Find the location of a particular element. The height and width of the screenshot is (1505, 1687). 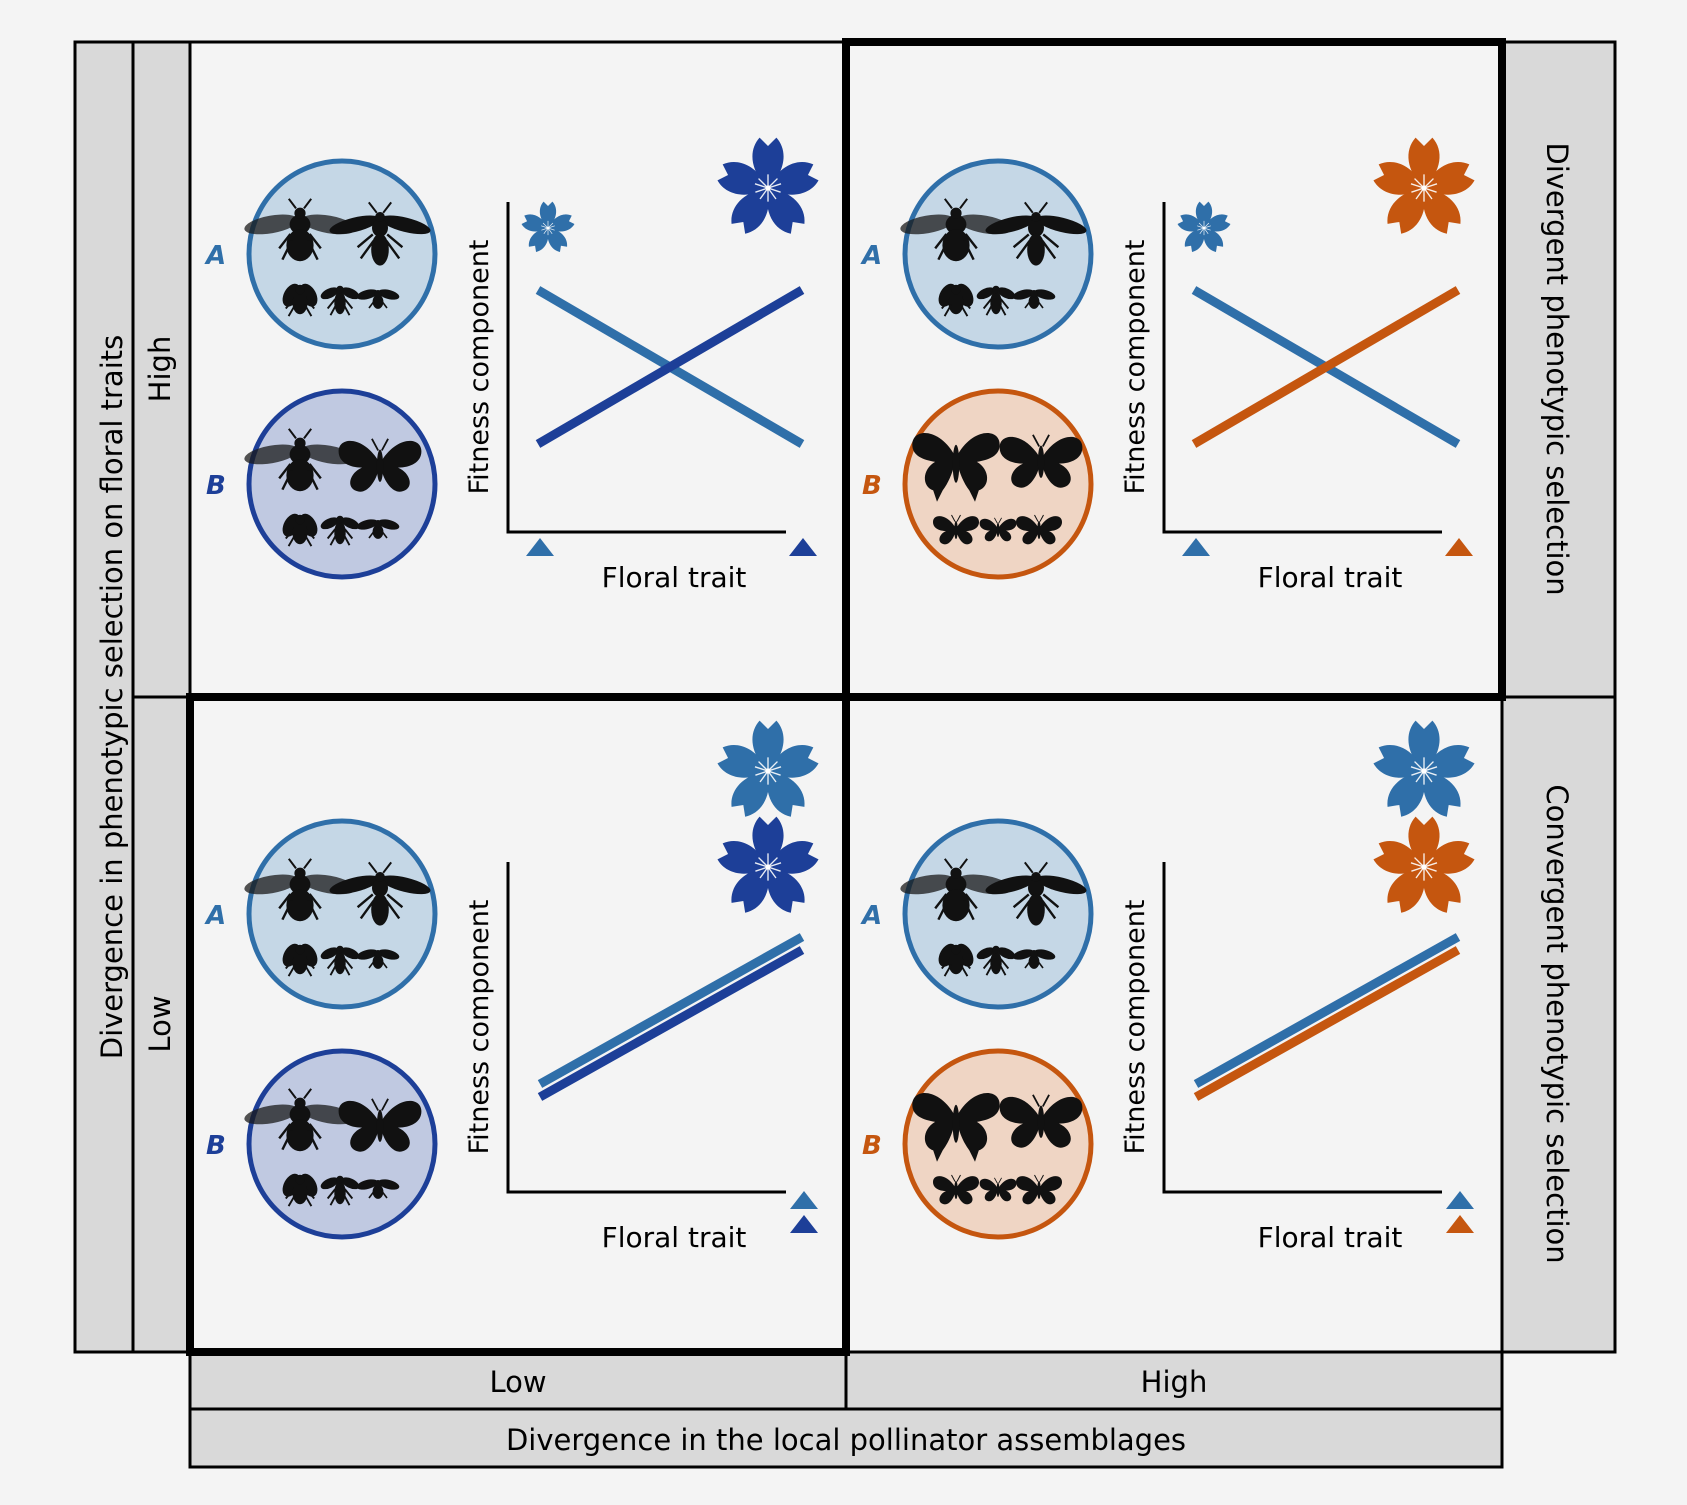

bottom-high-label: High is located at coordinates (1174, 1382).